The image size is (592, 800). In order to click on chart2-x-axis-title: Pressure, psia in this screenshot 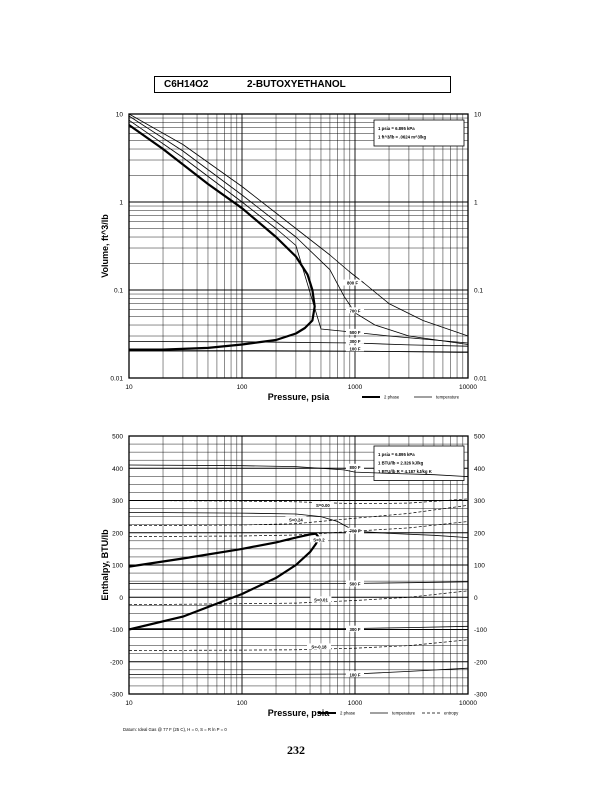, I will do `click(299, 713)`.